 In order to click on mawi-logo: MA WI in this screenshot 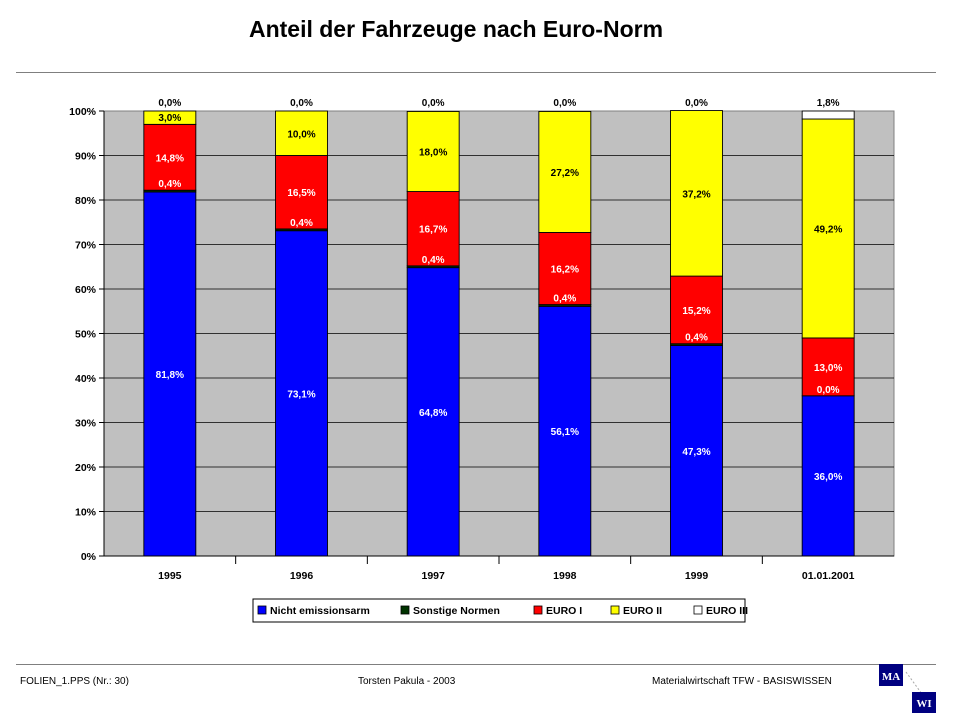, I will do `click(907, 688)`.